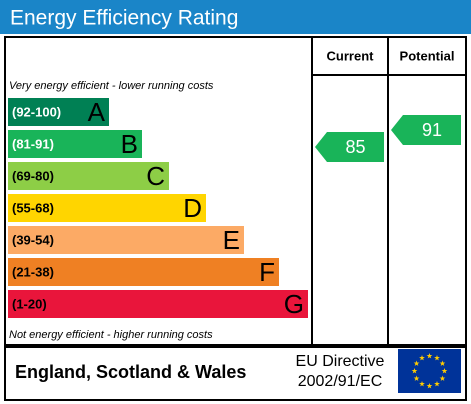 The image size is (471, 404). I want to click on band-range: (1-20), so click(29, 303).